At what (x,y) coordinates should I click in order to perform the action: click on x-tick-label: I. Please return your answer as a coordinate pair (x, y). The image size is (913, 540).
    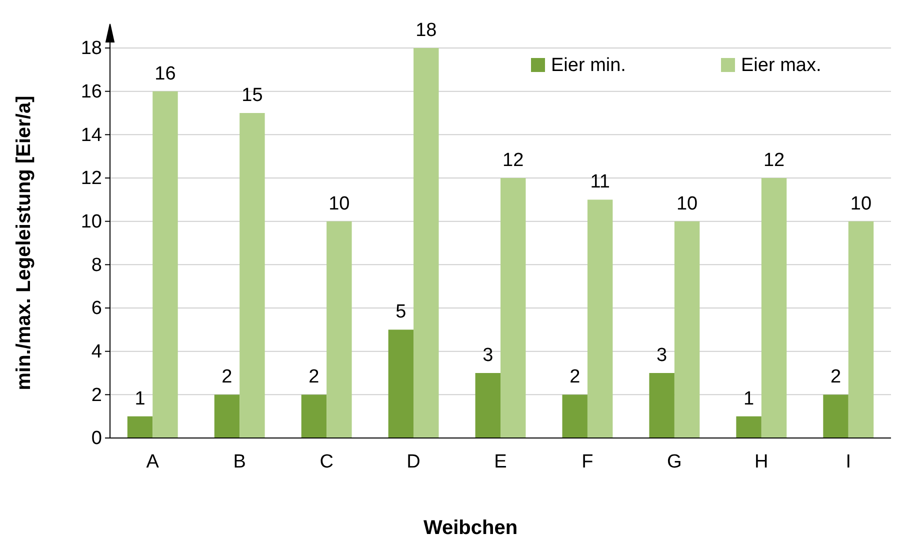
    Looking at the image, I should click on (849, 461).